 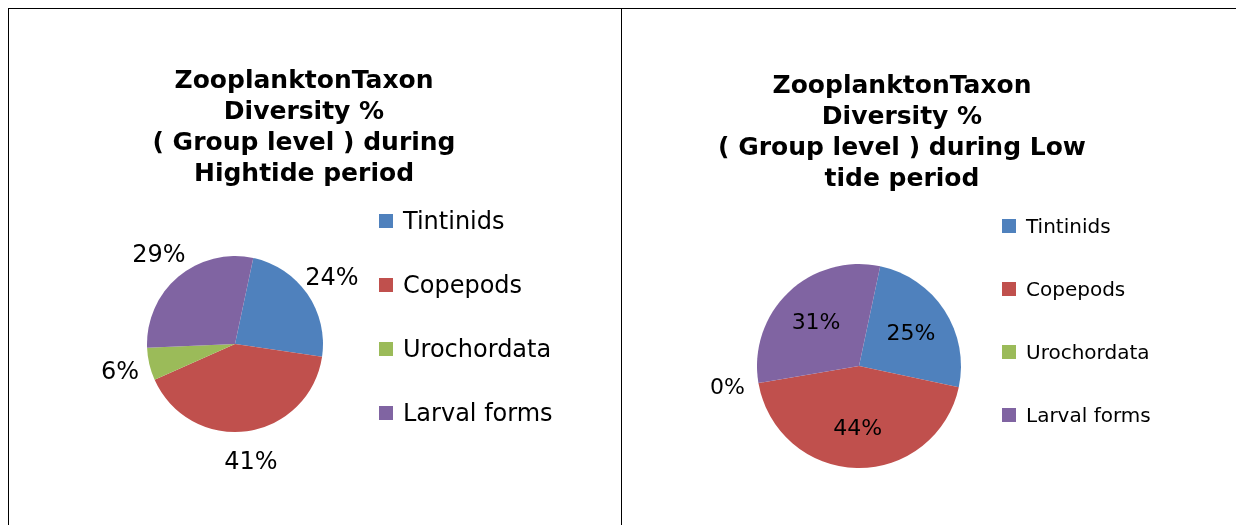 I want to click on data-label: 41%, so click(x=251, y=460).